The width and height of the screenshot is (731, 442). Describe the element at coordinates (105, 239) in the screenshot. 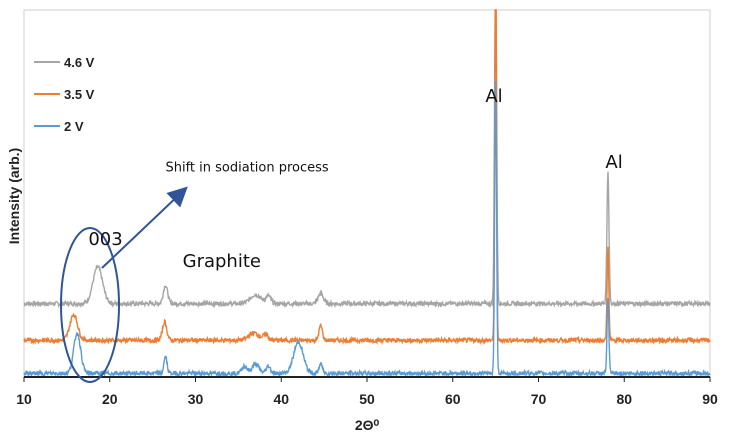

I see `annotation-label: 003` at that location.